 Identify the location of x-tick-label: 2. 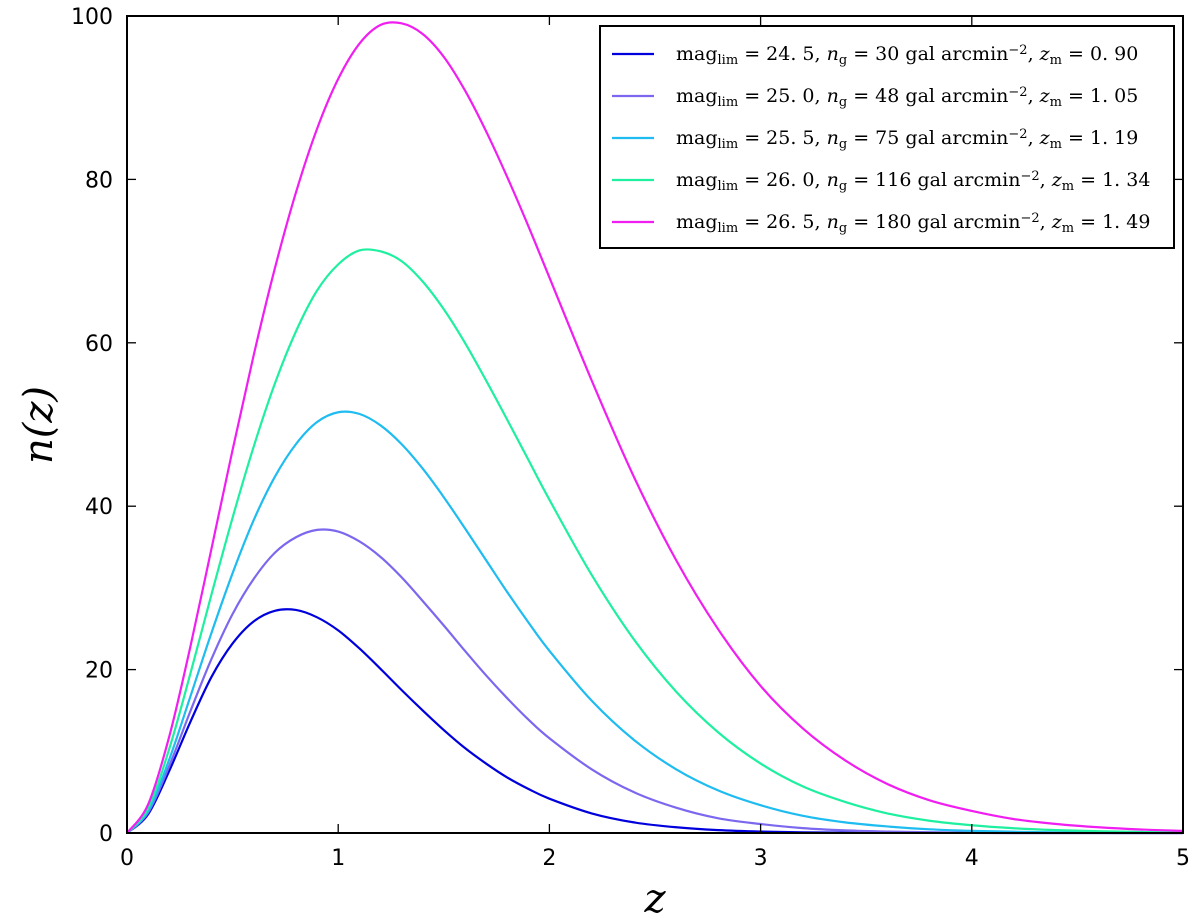
(549, 858).